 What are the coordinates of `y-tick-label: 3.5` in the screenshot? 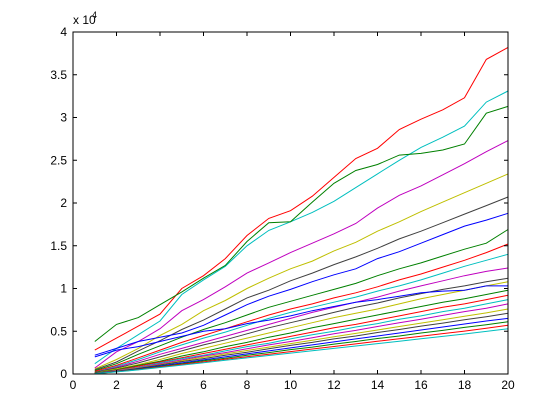 It's located at (58, 75).